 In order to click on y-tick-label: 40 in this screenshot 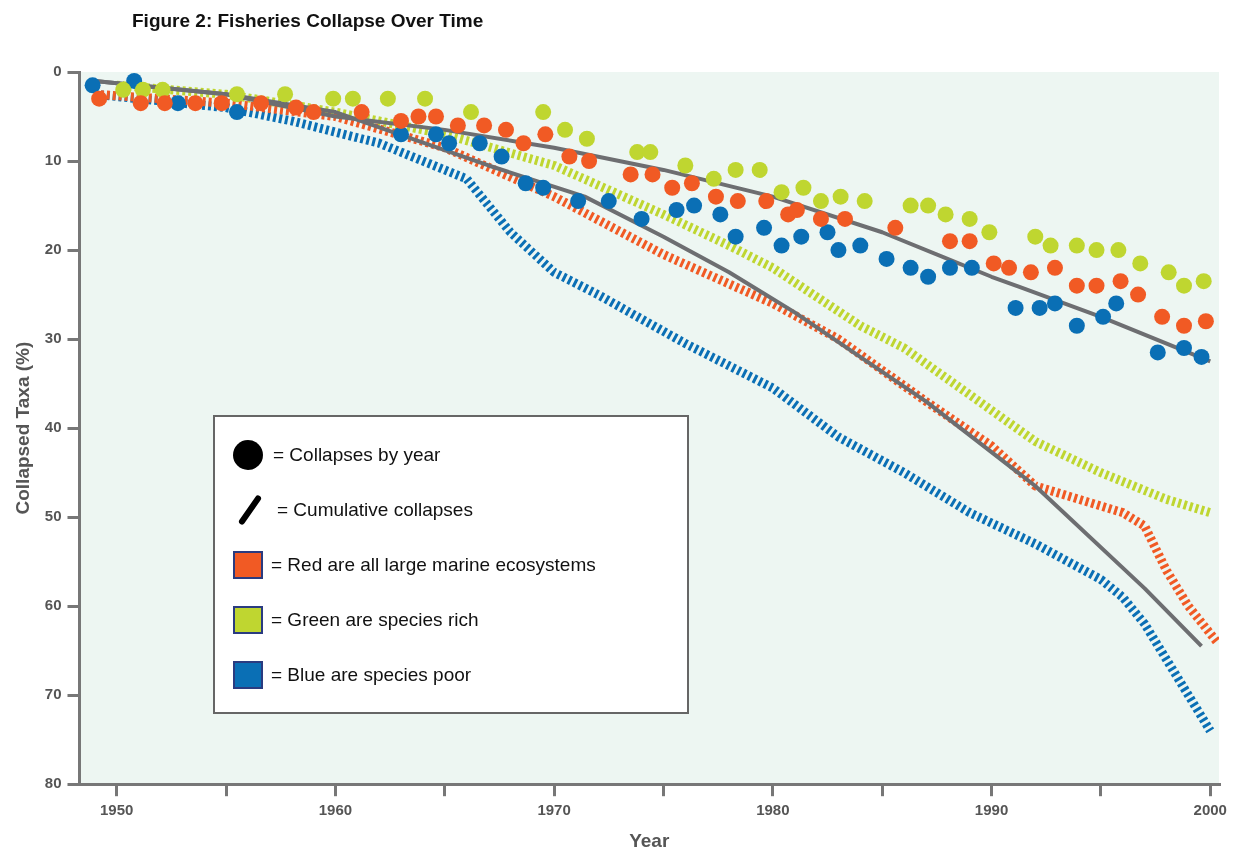, I will do `click(53, 427)`.